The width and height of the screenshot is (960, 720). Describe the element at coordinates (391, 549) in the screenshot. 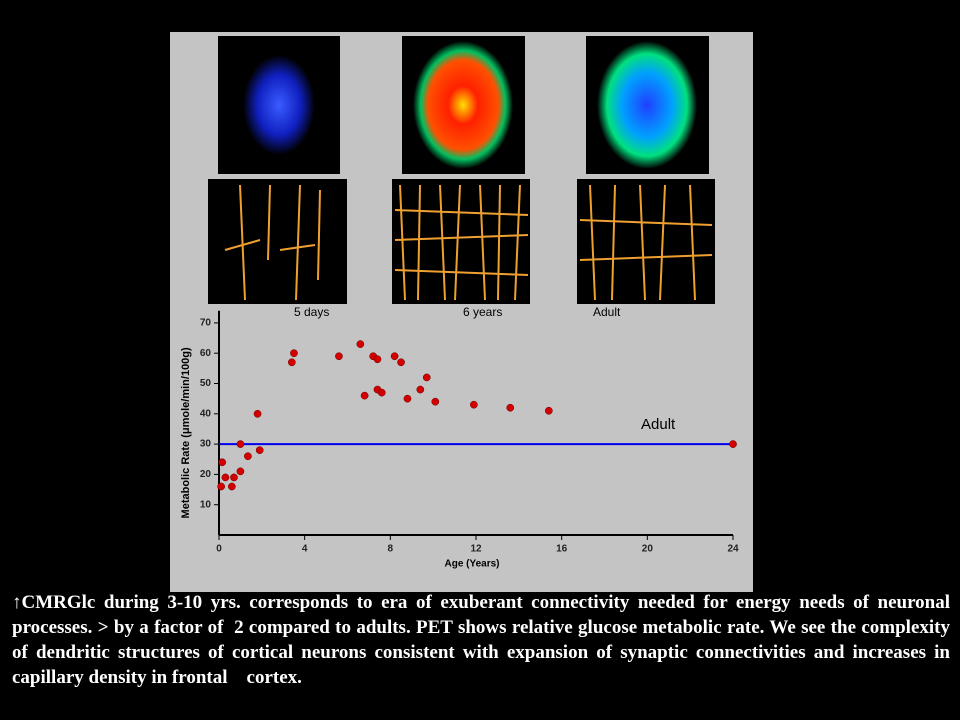

I see `x-tick-label: 8` at that location.